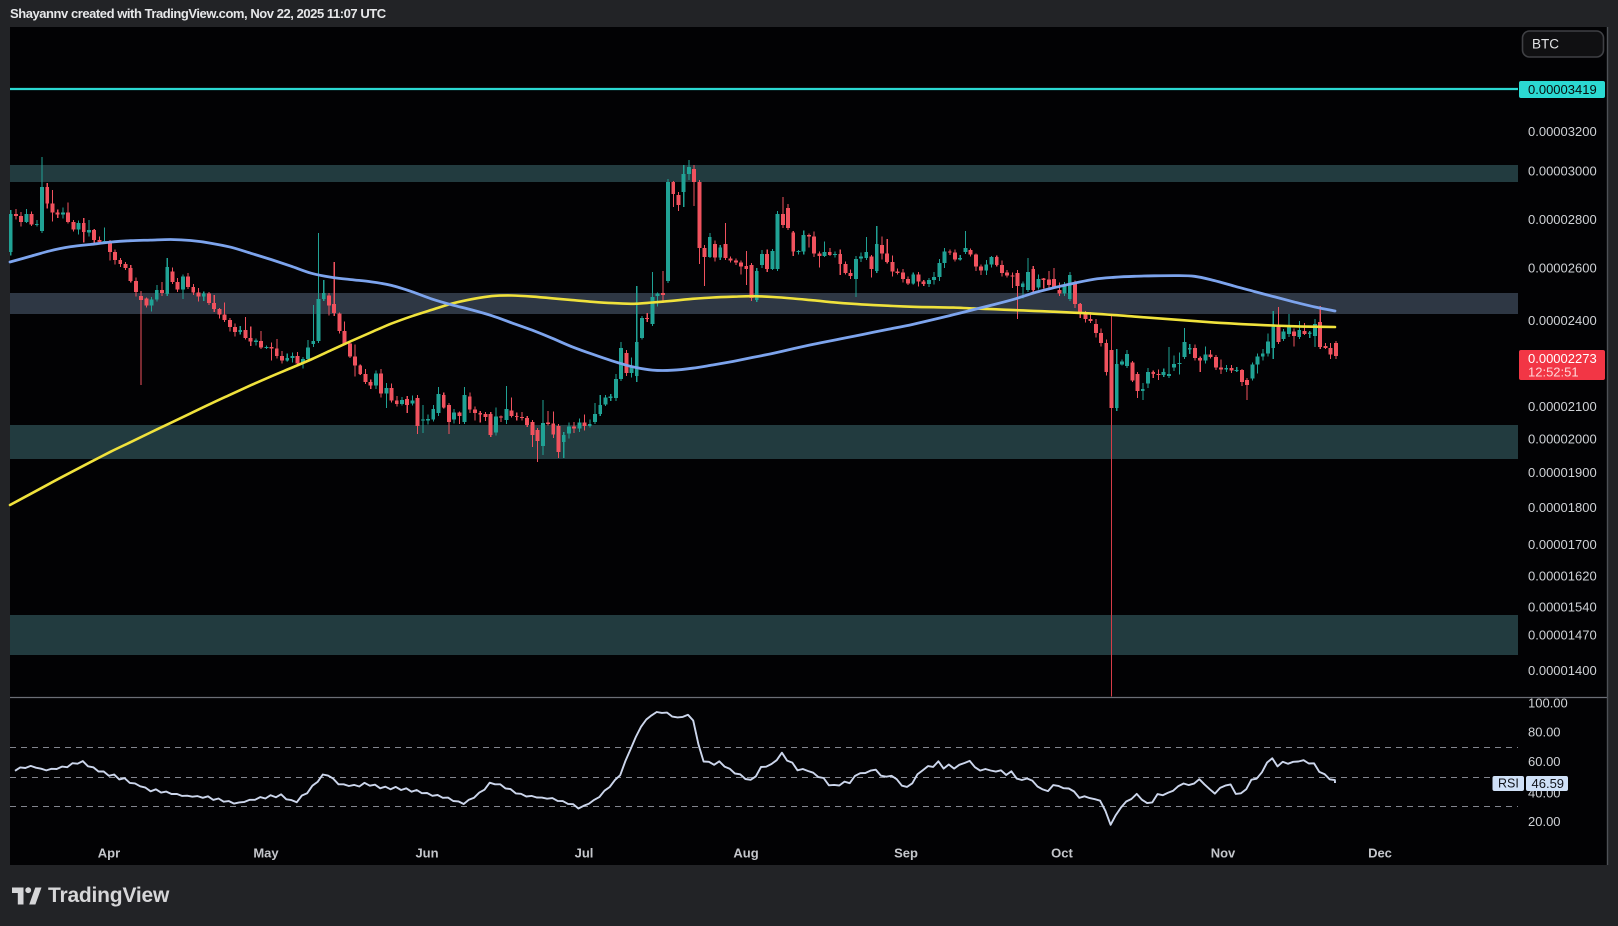  What do you see at coordinates (584, 853) in the screenshot?
I see `svg-text: Jul` at bounding box center [584, 853].